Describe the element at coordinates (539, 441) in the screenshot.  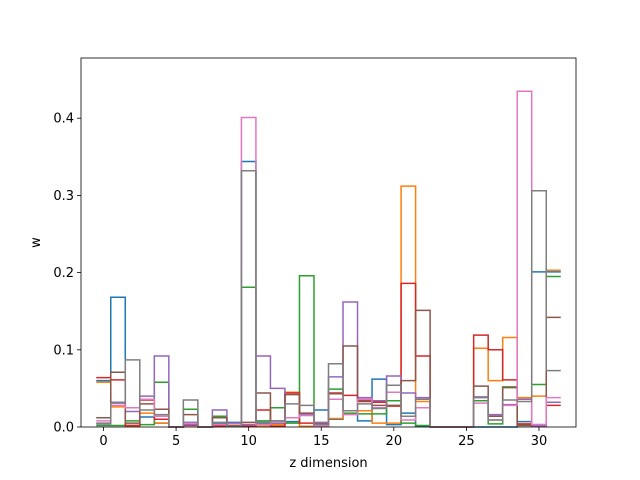
I see `x-tick-label: 30` at that location.